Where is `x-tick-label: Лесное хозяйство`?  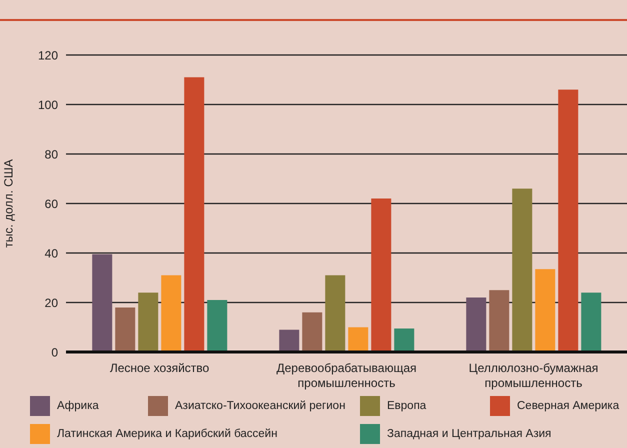
x-tick-label: Лесное хозяйство is located at coordinates (160, 368).